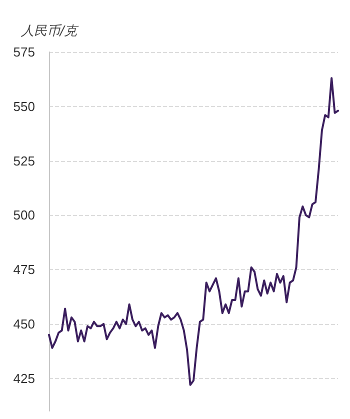  Describe the element at coordinates (24, 106) in the screenshot. I see `y-tick-label: 550` at that location.